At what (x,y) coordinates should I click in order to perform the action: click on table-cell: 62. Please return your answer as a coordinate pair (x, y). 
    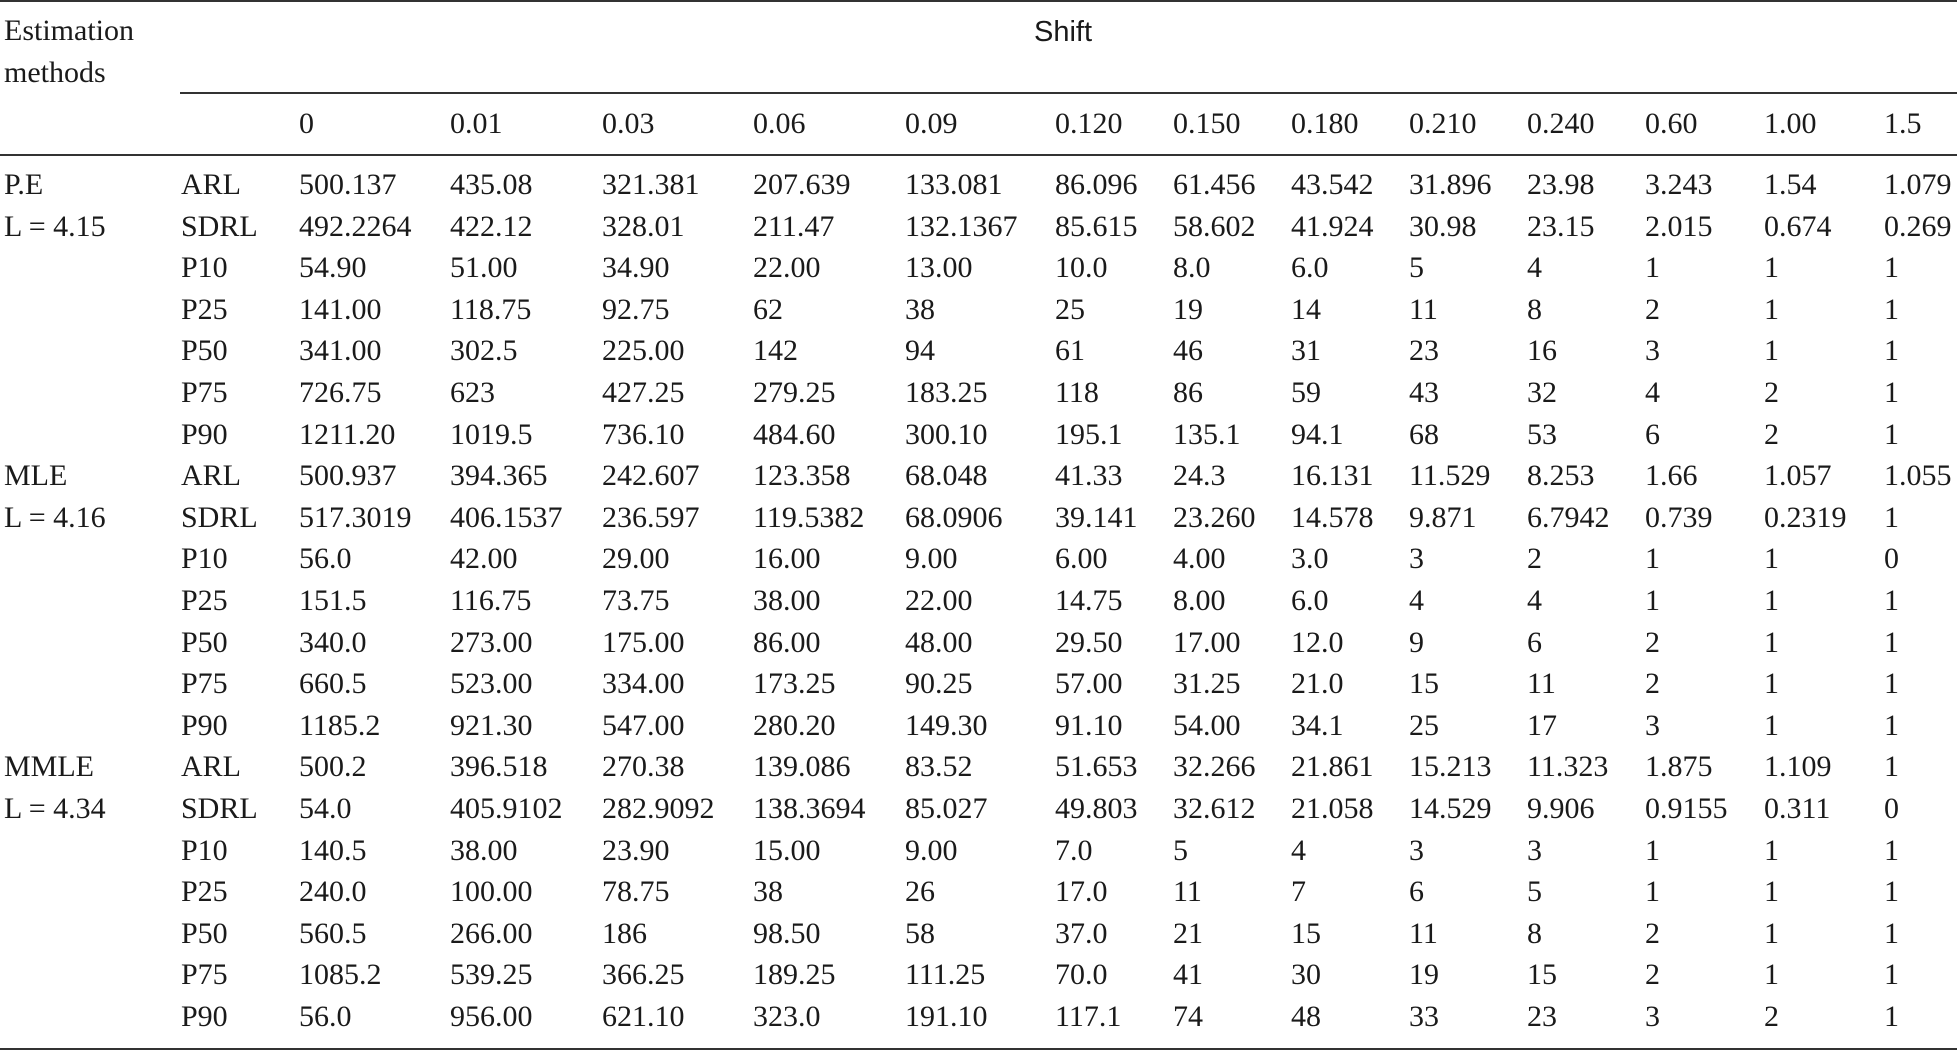
    Looking at the image, I should click on (768, 309).